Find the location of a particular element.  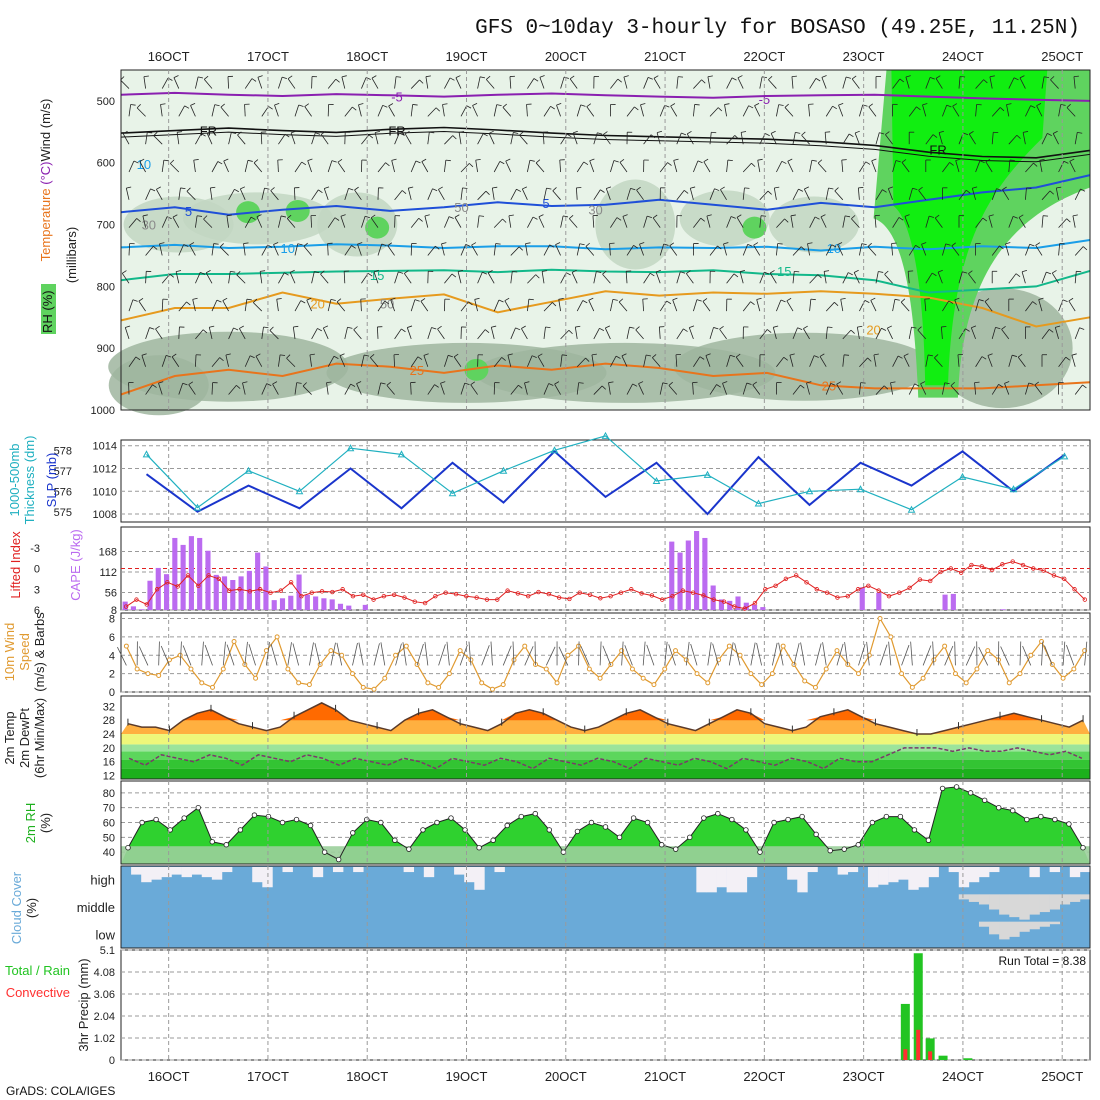

top-x-tick: 23OCT is located at coordinates (864, 56).